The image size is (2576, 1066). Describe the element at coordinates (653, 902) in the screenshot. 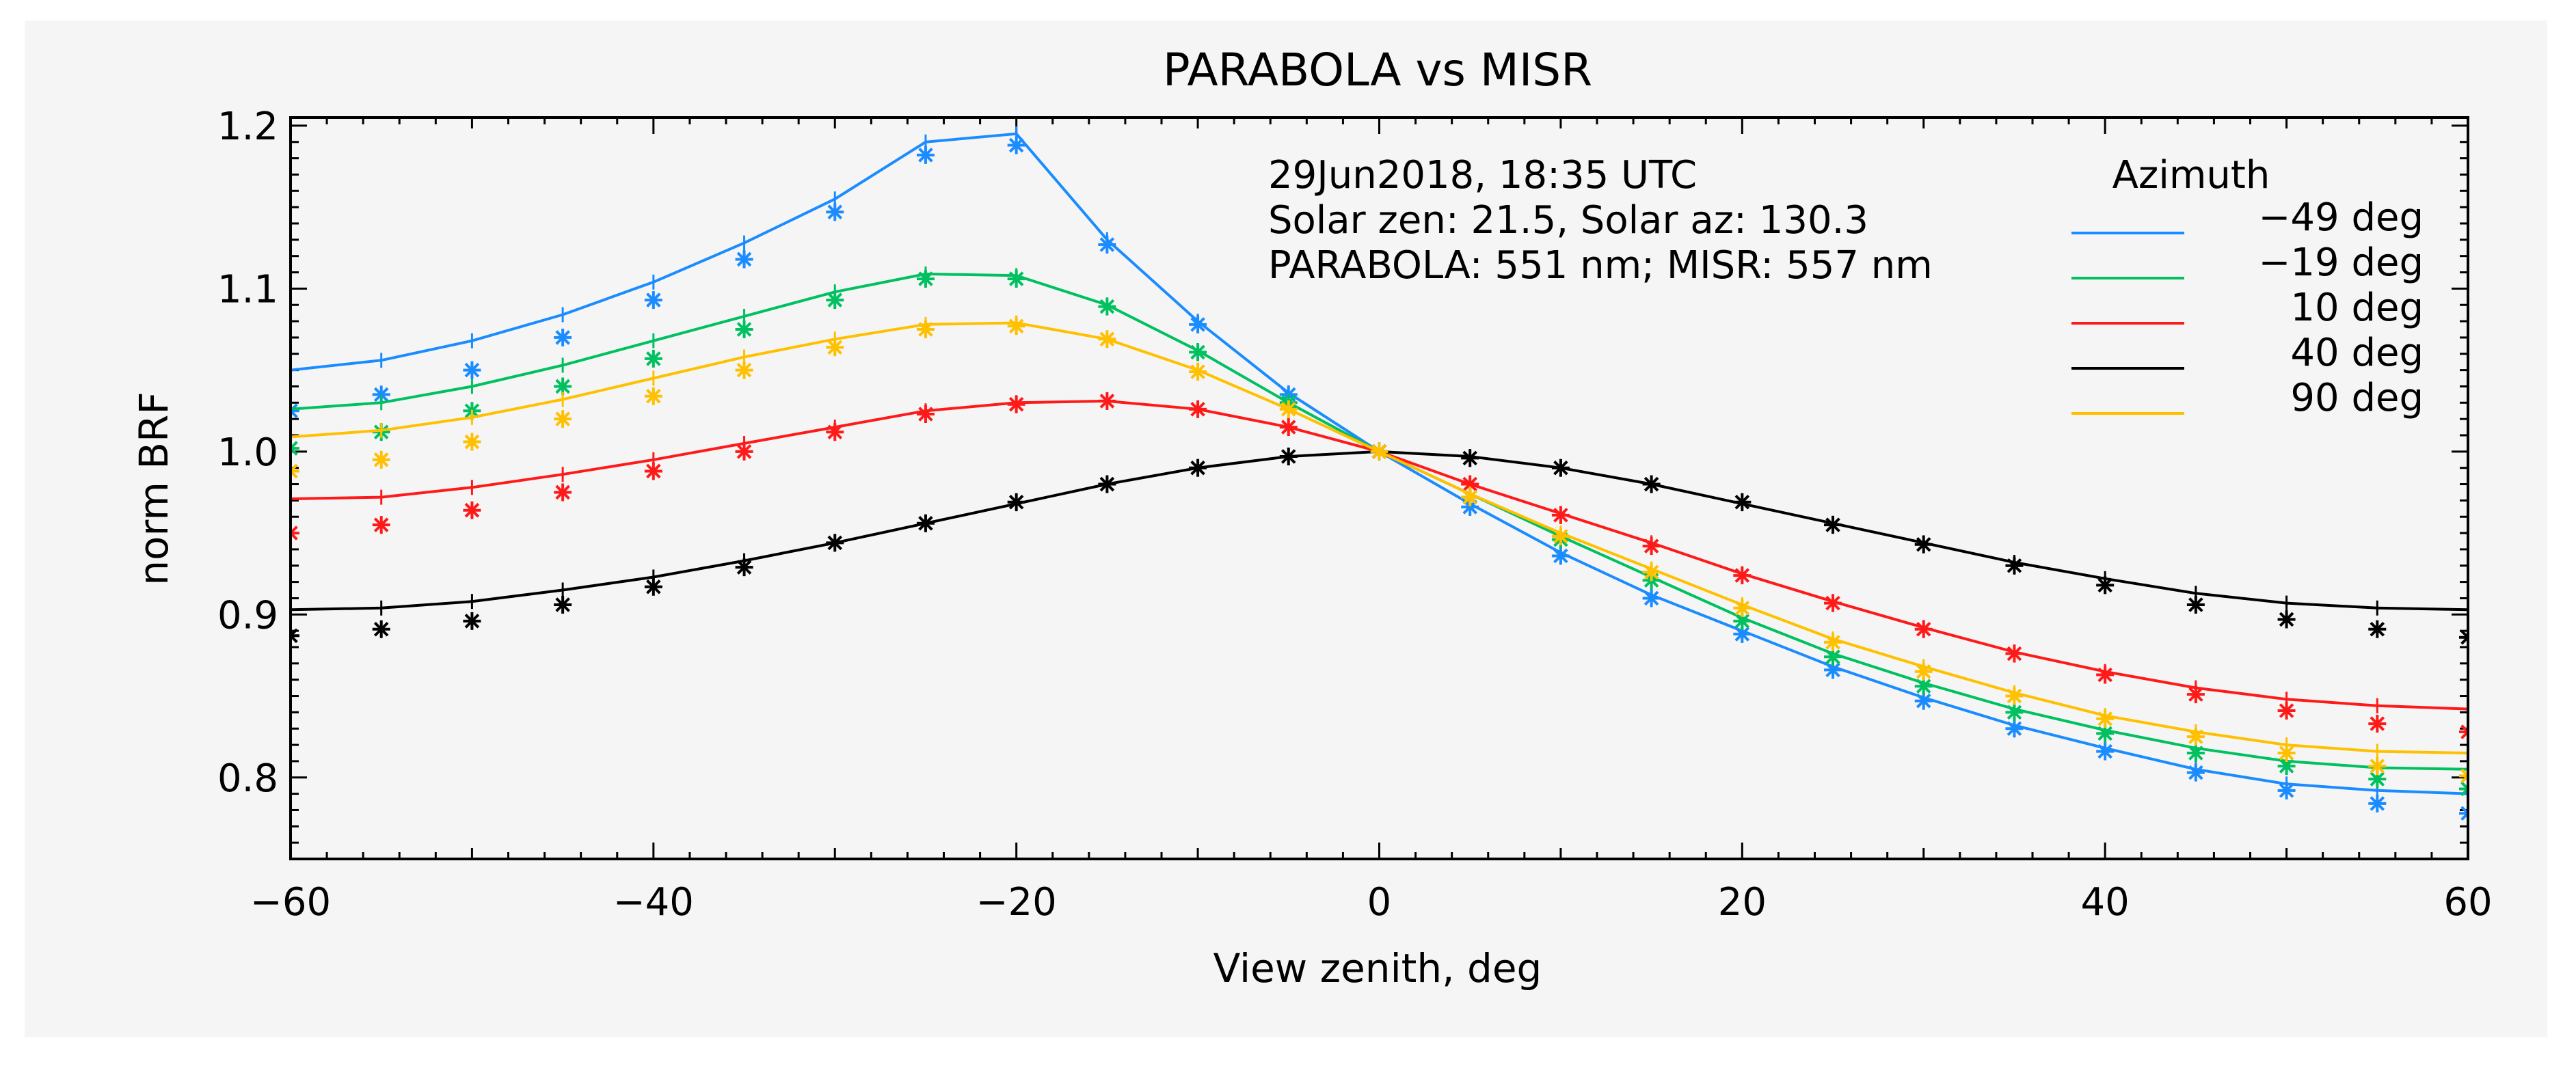

I see `x-tick-label: −40` at that location.